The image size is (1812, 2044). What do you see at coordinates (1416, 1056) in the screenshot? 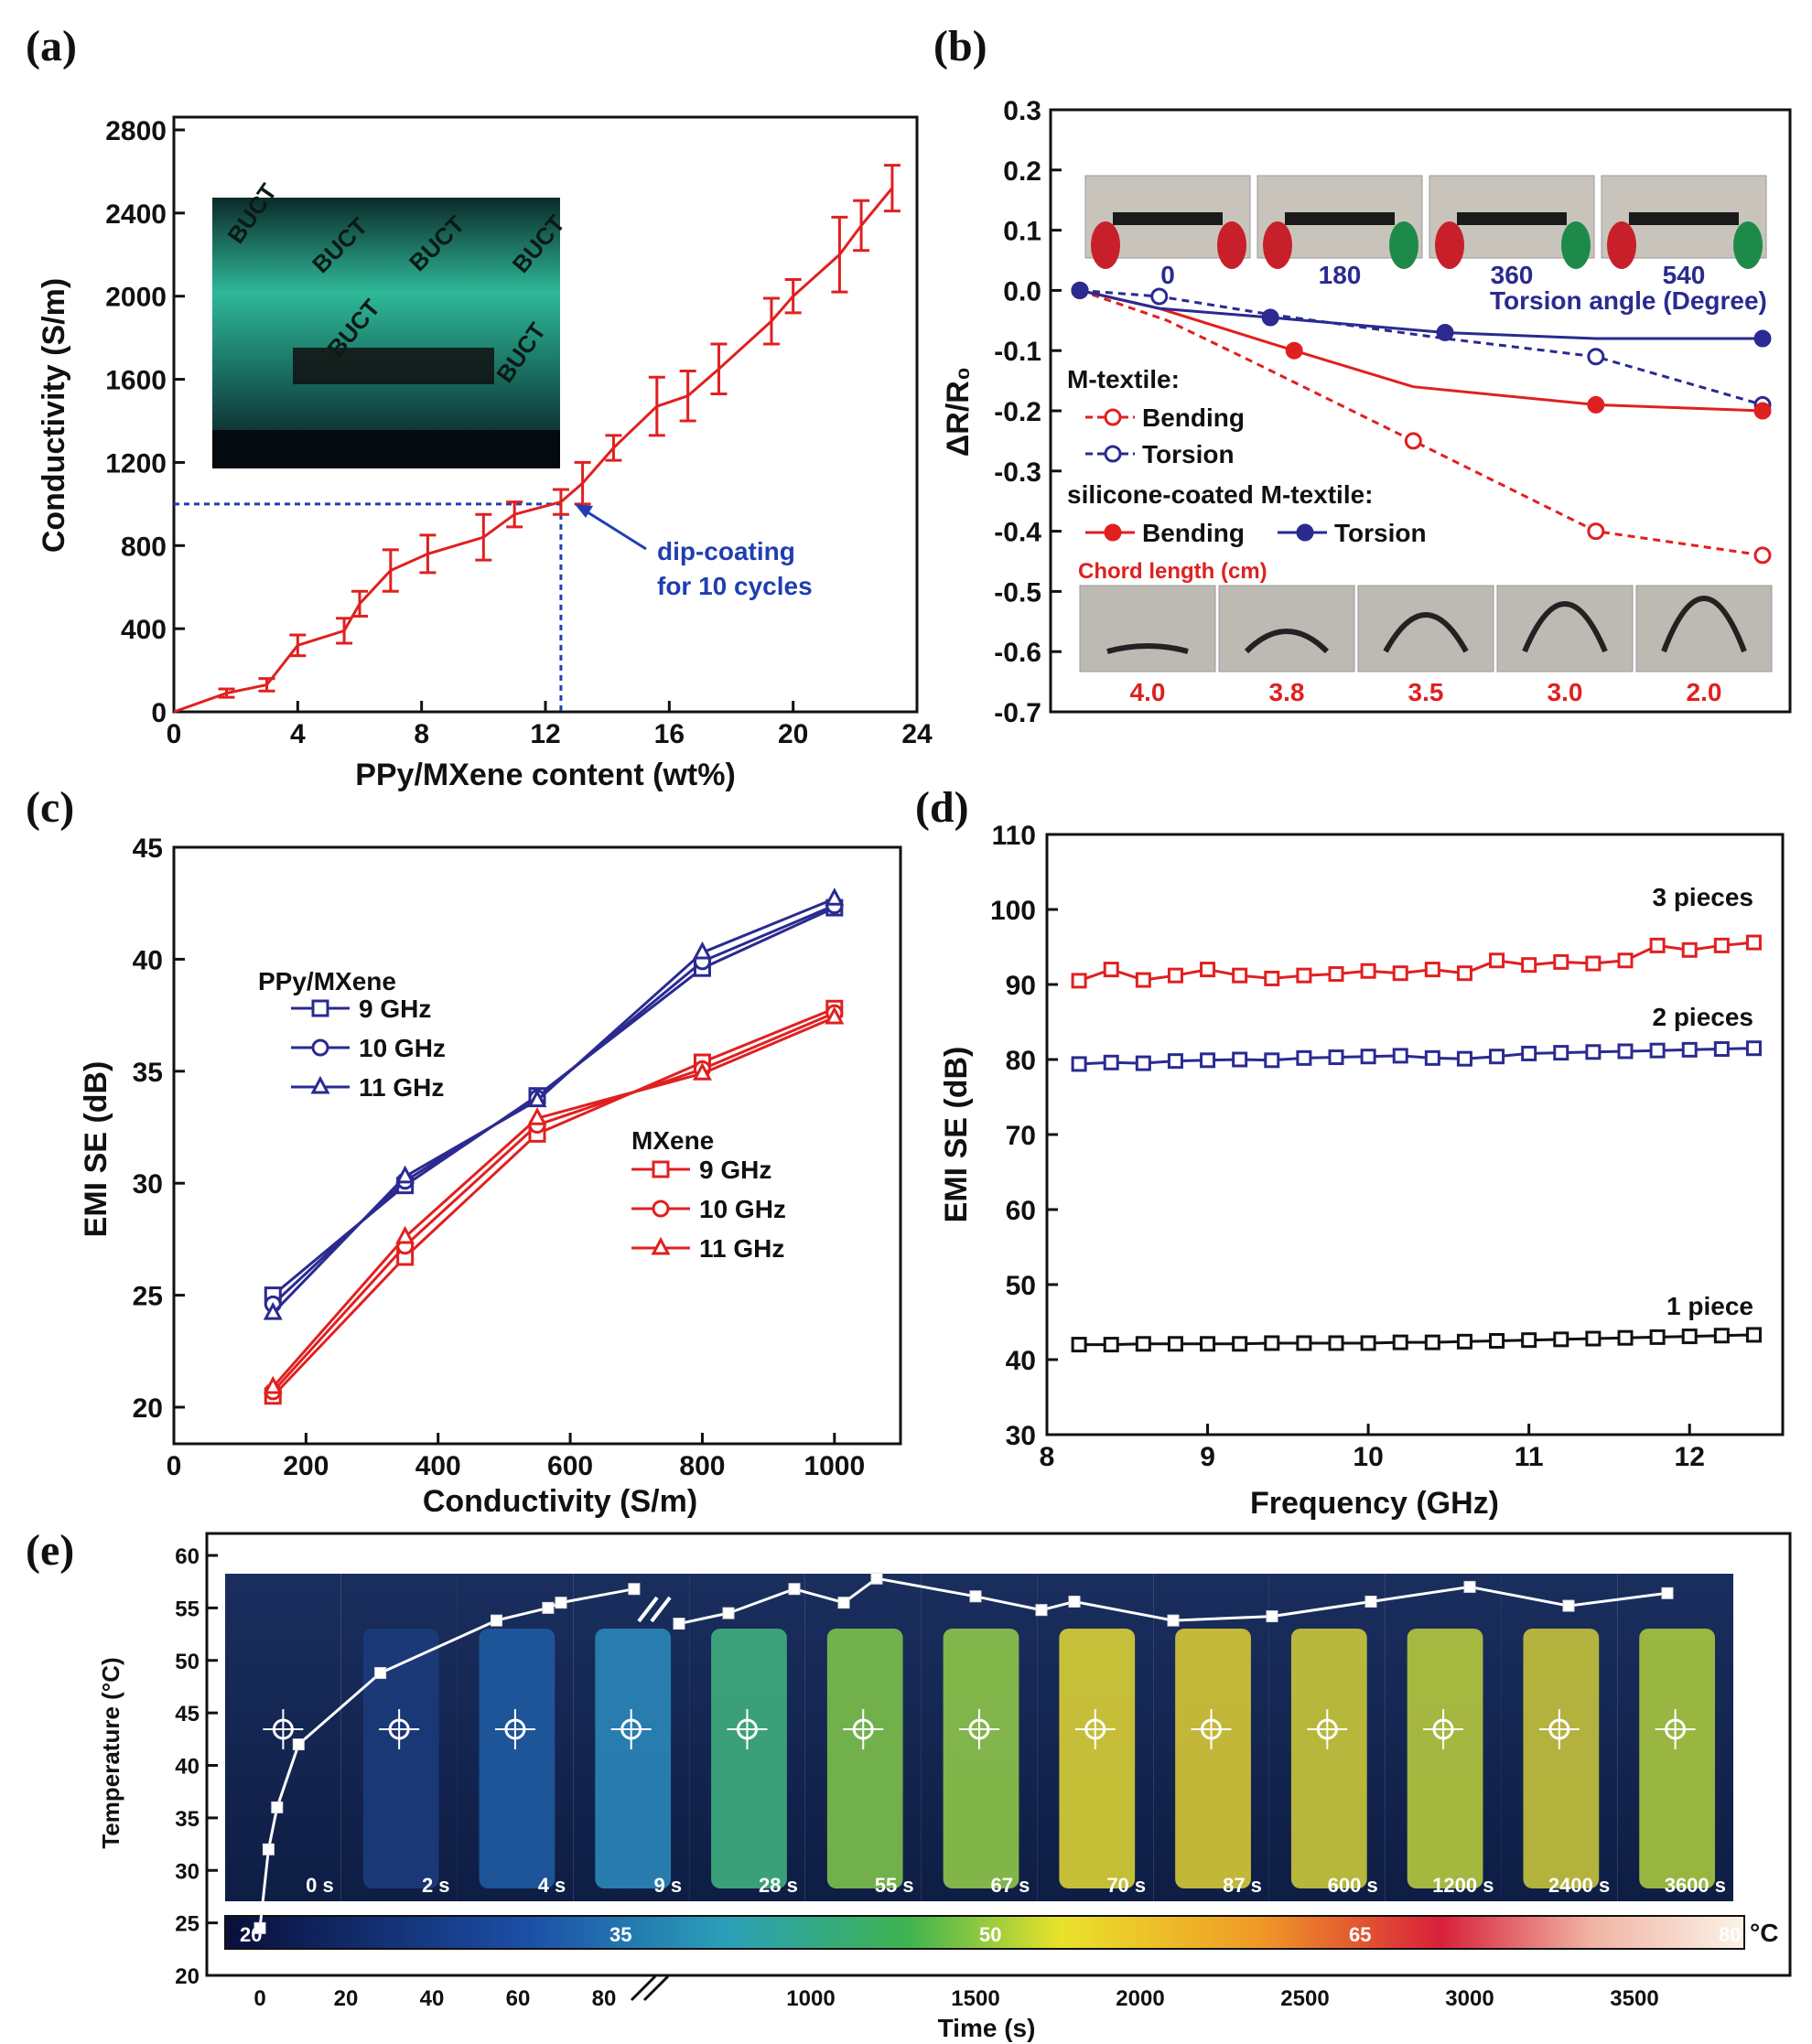
I see `series-line-2-pieces` at bounding box center [1416, 1056].